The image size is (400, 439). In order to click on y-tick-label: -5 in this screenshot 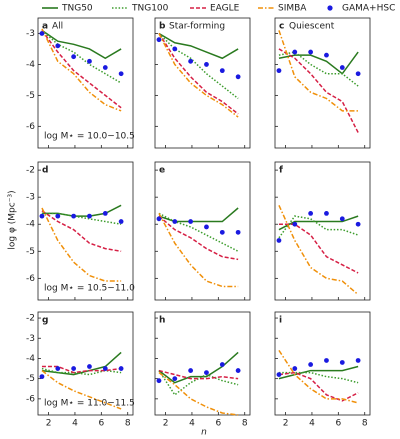, I will do `click(30, 96)`.